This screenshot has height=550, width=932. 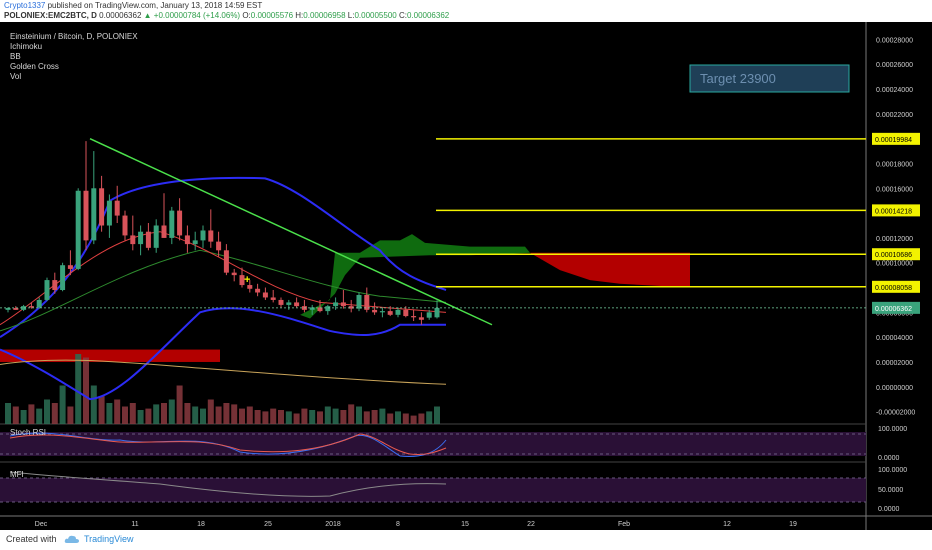 I want to click on y-tick-label: 0.00004000, so click(x=894, y=338).